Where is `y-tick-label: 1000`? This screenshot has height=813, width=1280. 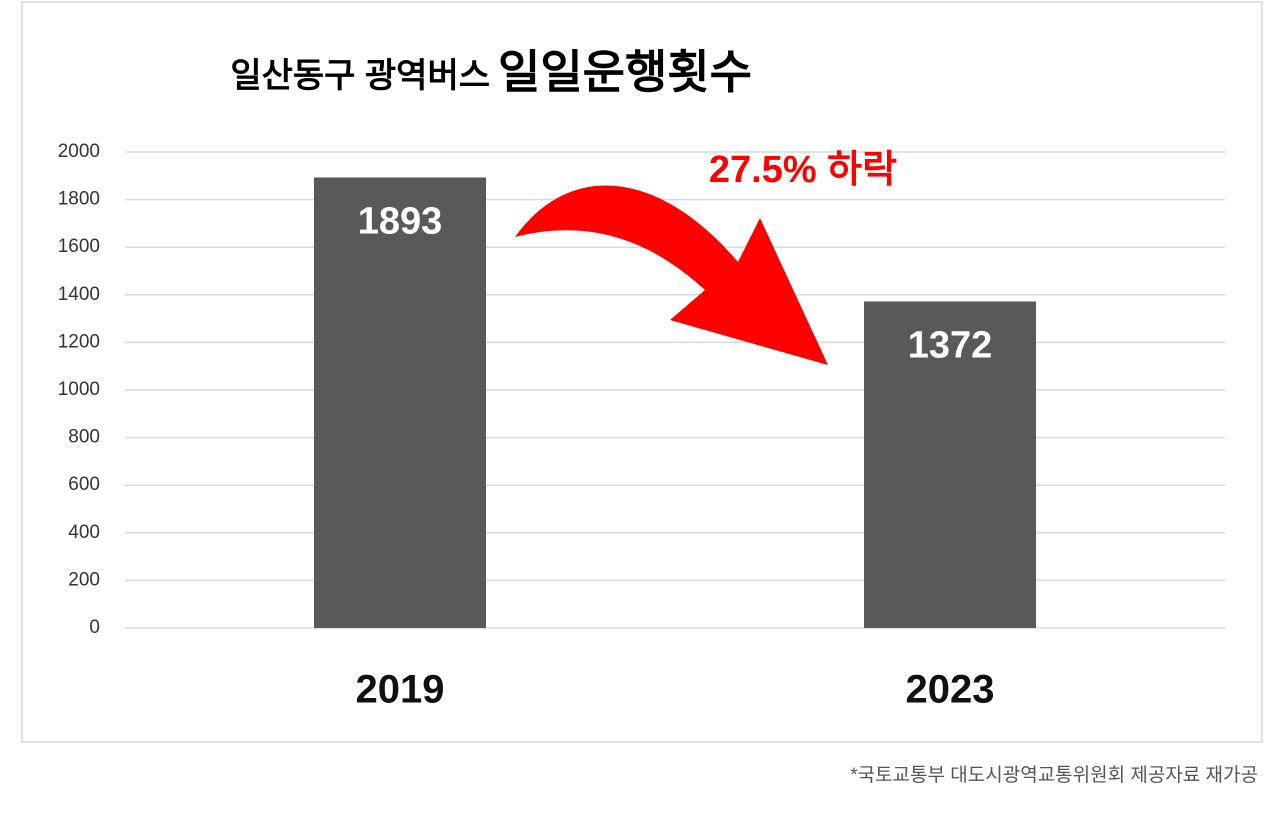 y-tick-label: 1000 is located at coordinates (79, 389).